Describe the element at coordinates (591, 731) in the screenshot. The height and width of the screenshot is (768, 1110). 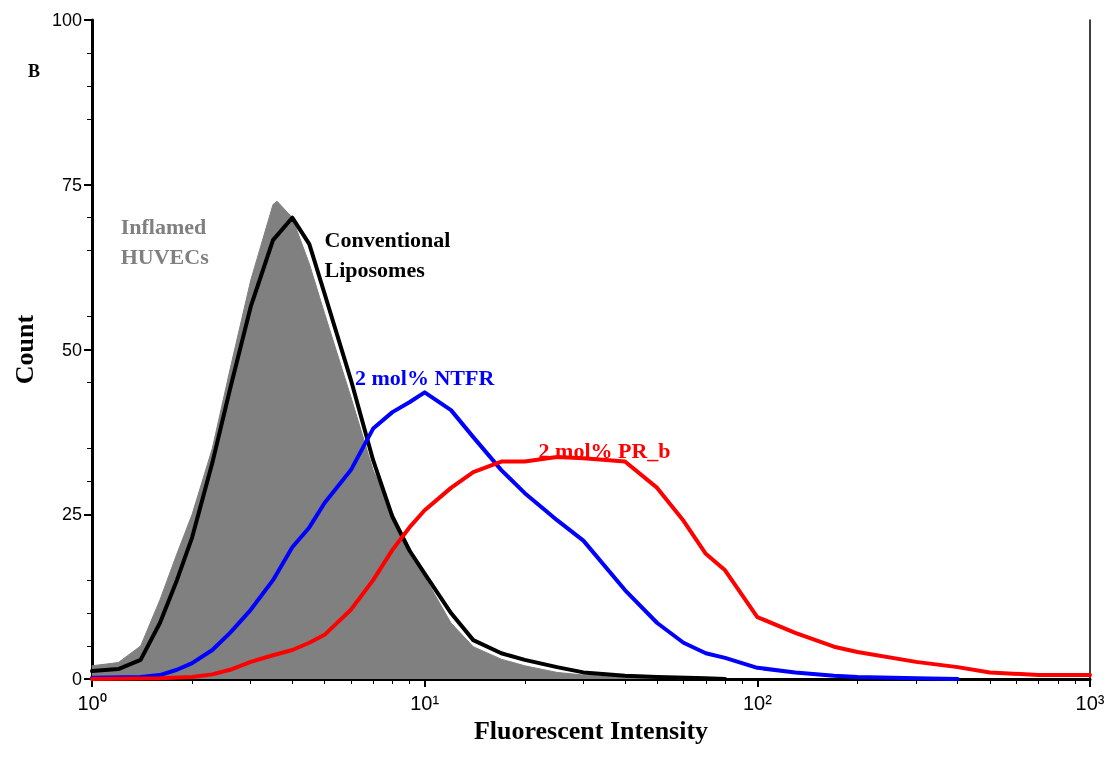
I see `x-axis-title: Fluorescent Intensity` at that location.